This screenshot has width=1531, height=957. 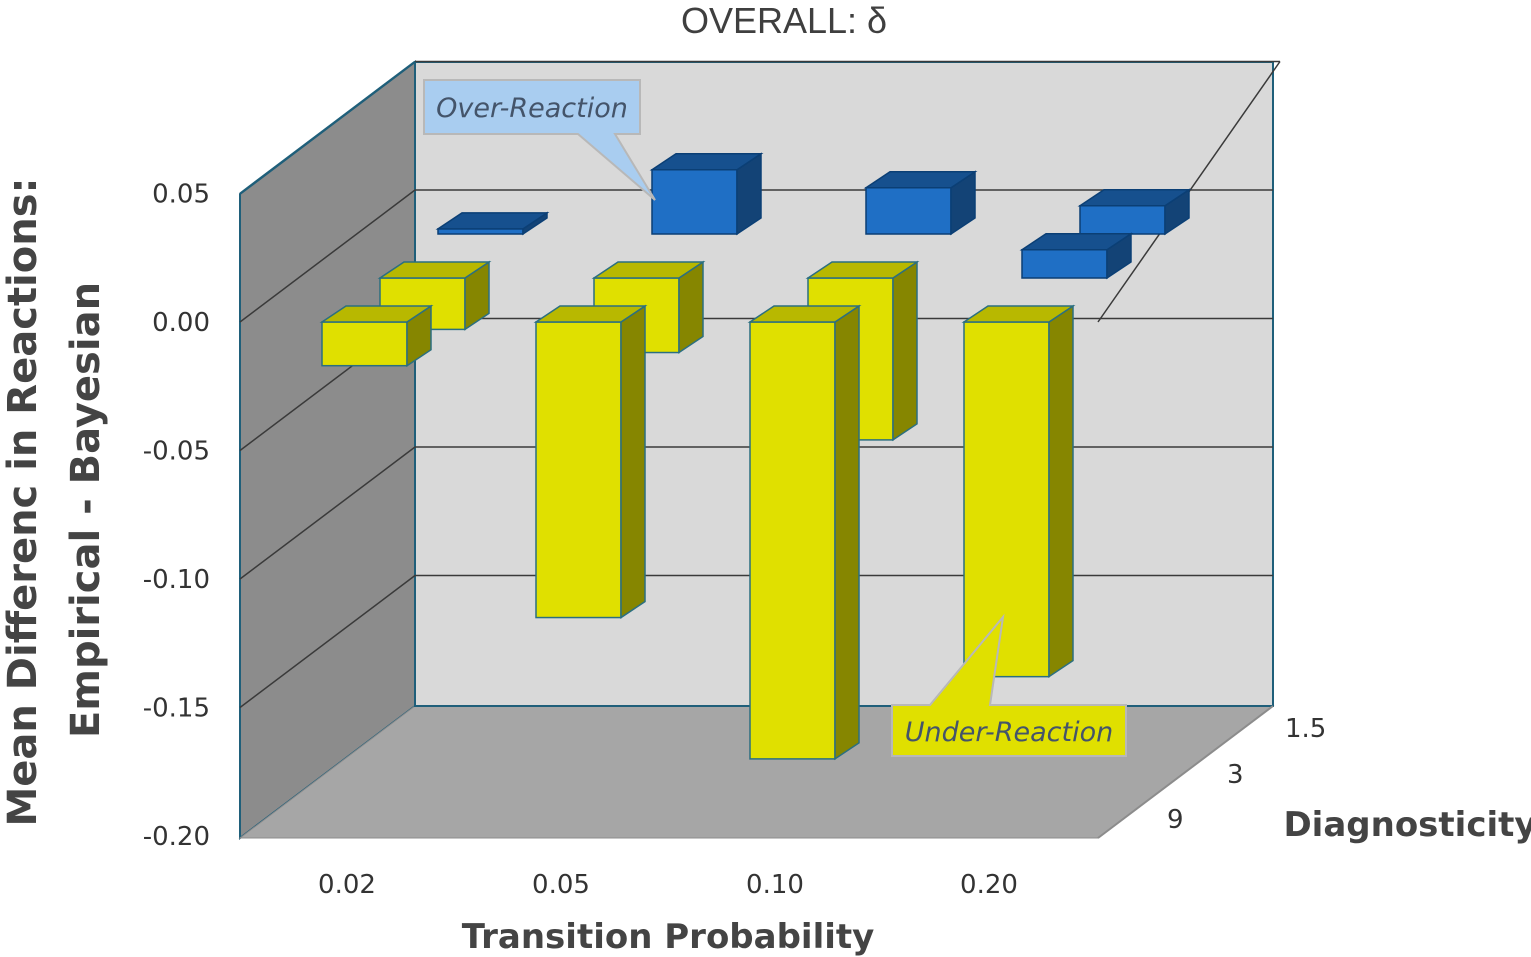 What do you see at coordinates (1185, 772) in the screenshot?
I see `z-axis-line` at bounding box center [1185, 772].